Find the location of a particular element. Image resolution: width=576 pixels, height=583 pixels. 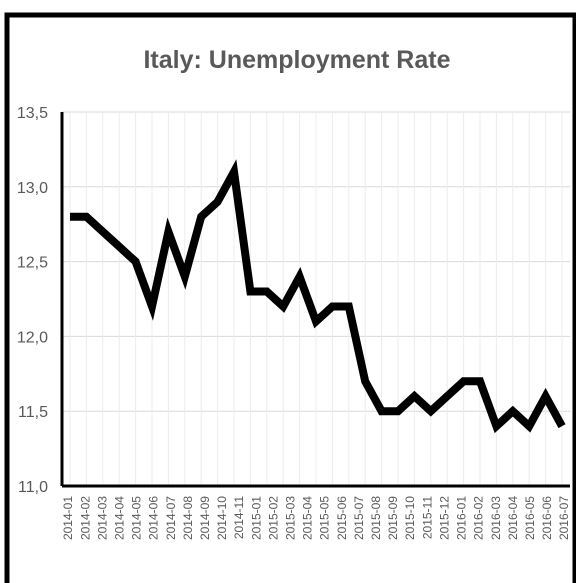

x-tick-label: 2015-10 is located at coordinates (410, 518).